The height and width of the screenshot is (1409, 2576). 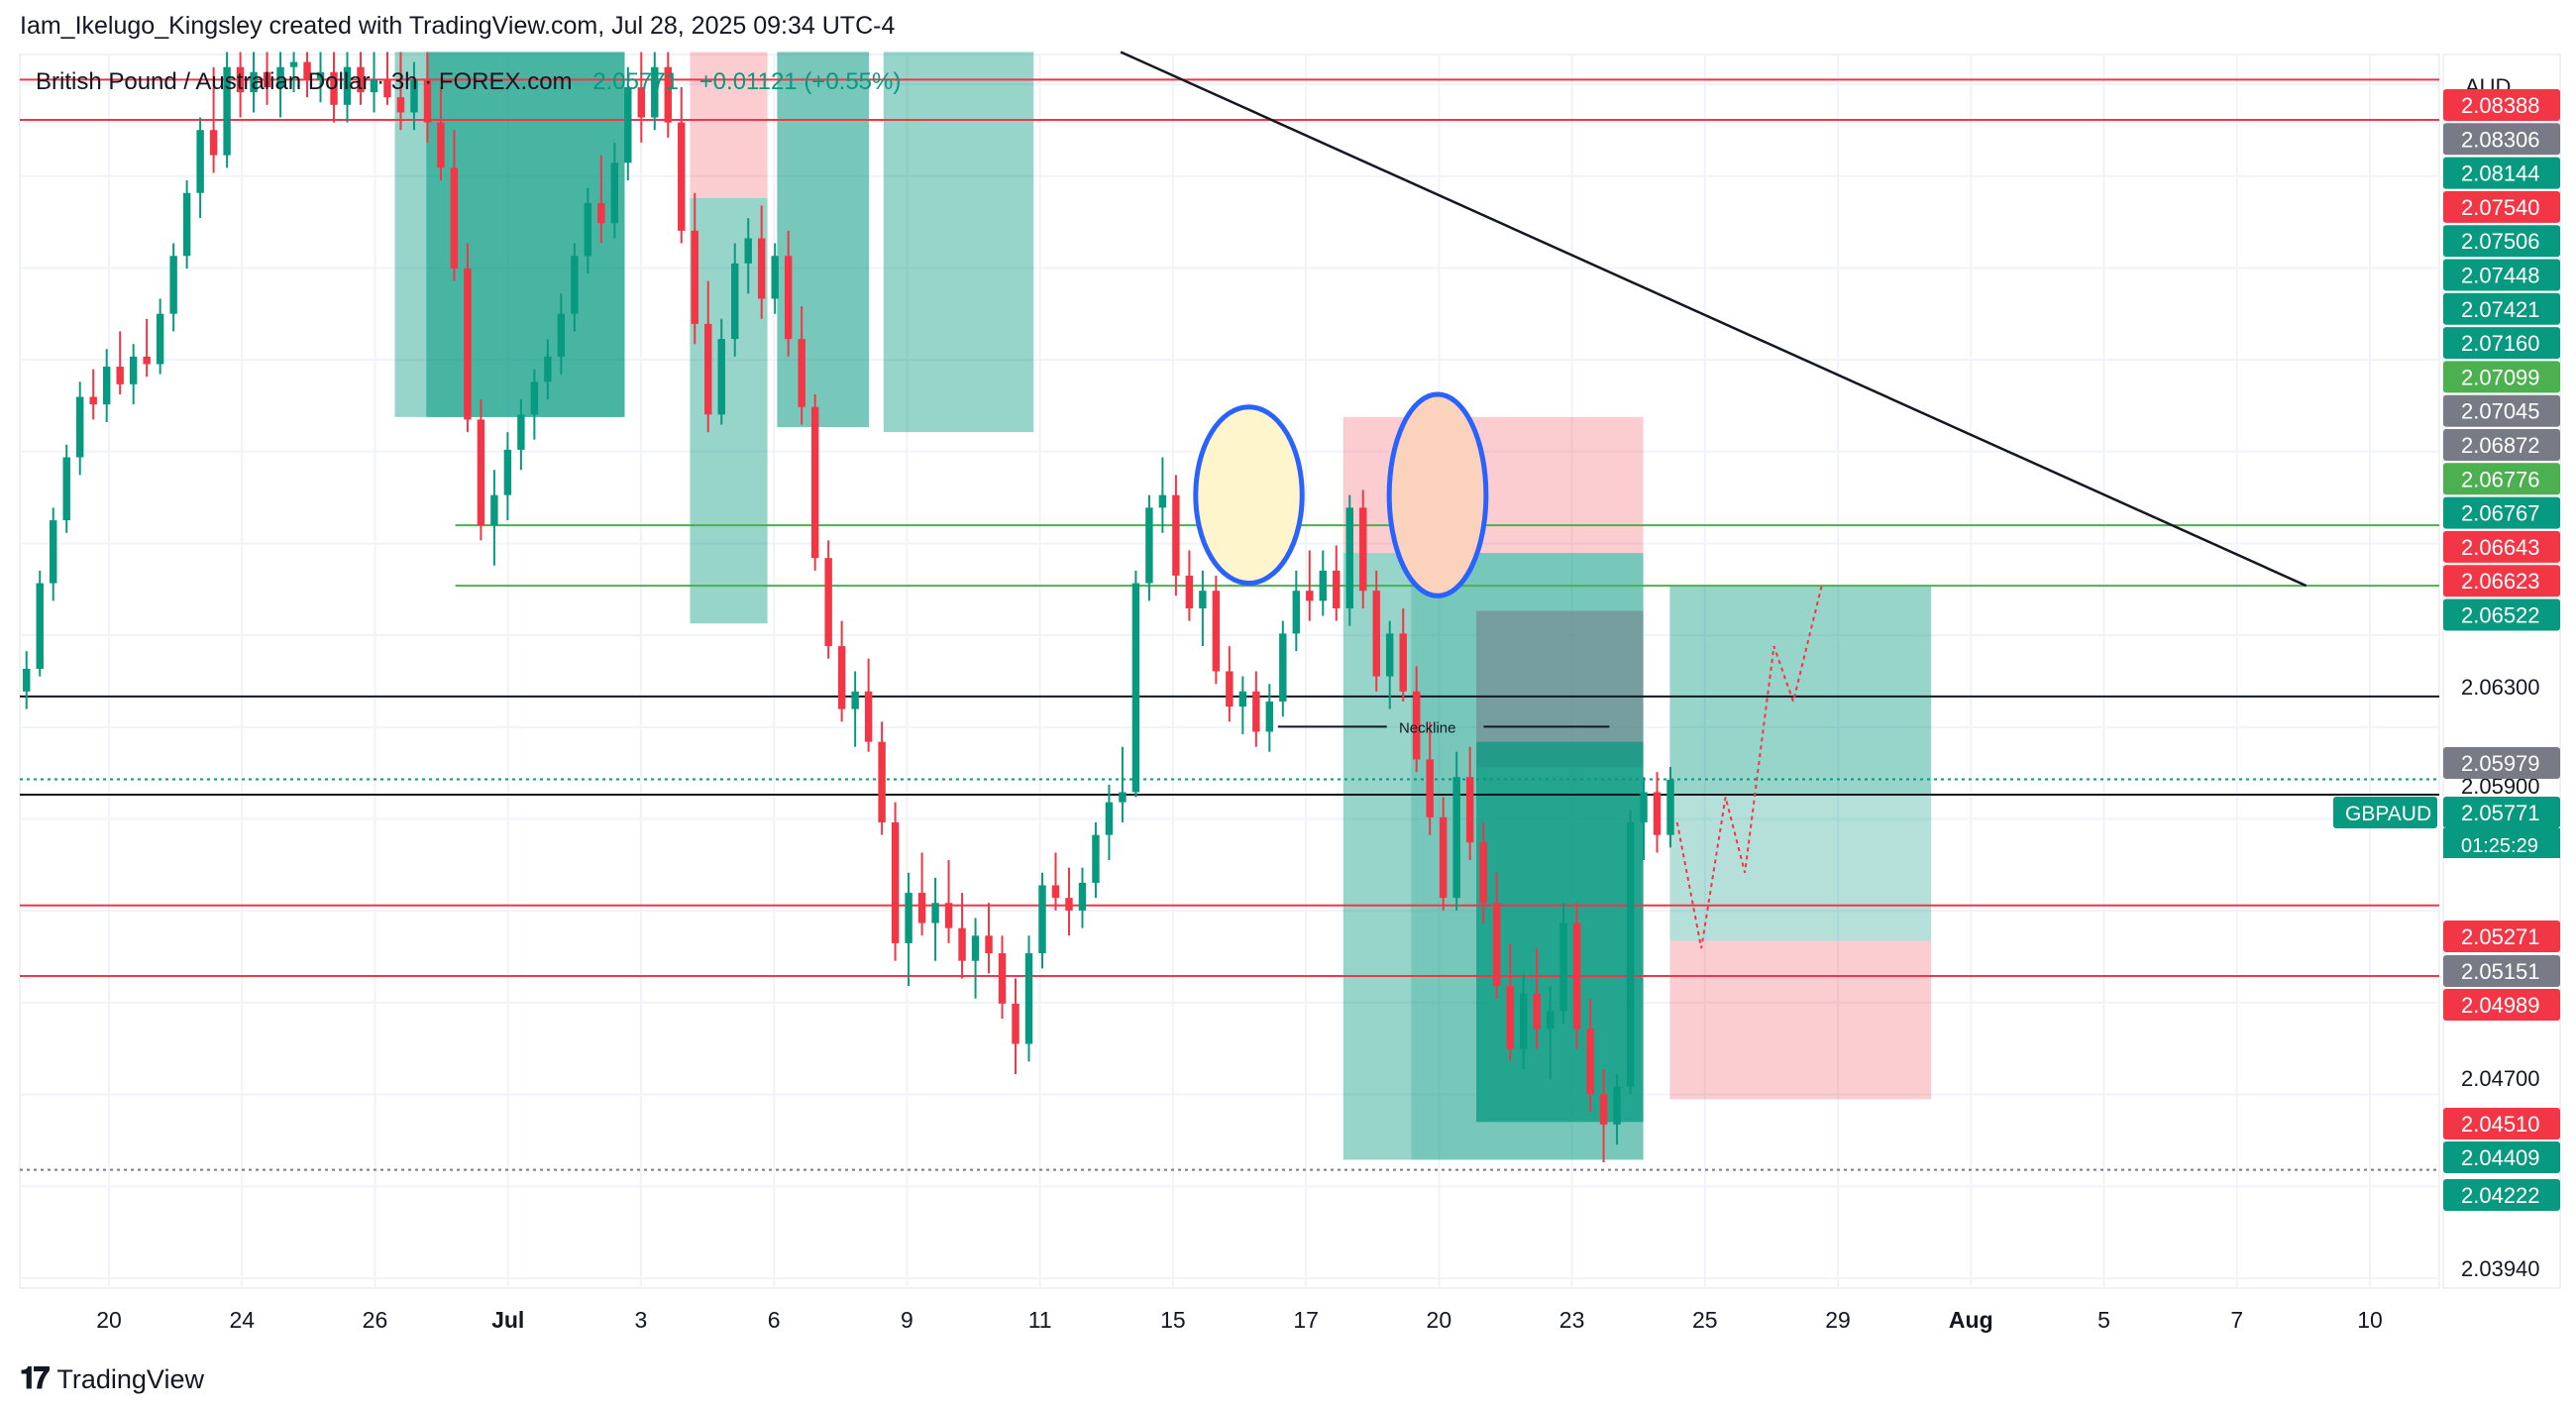 I want to click on symbol-tag-box, so click(x=2385, y=812).